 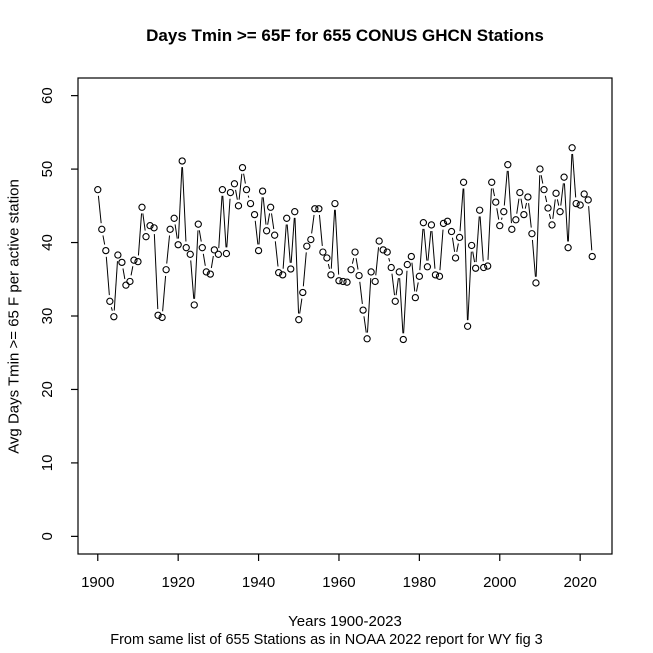 What do you see at coordinates (579, 582) in the screenshot?
I see `x-tick-label: 2020` at bounding box center [579, 582].